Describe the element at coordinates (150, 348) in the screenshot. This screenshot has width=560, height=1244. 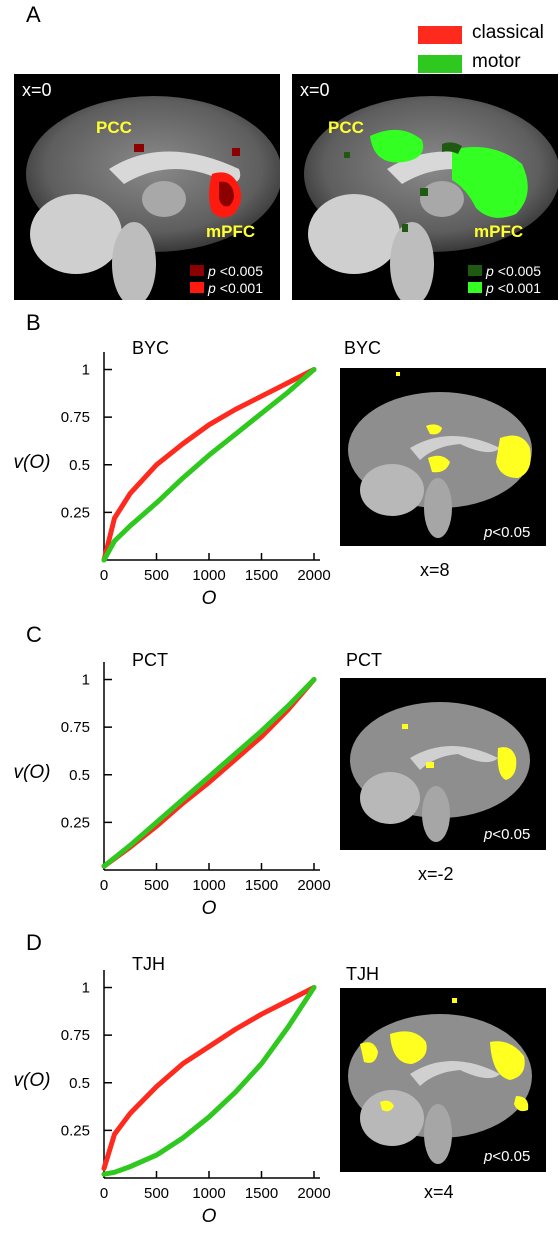
I see `chart-subject-byc: BYC` at that location.